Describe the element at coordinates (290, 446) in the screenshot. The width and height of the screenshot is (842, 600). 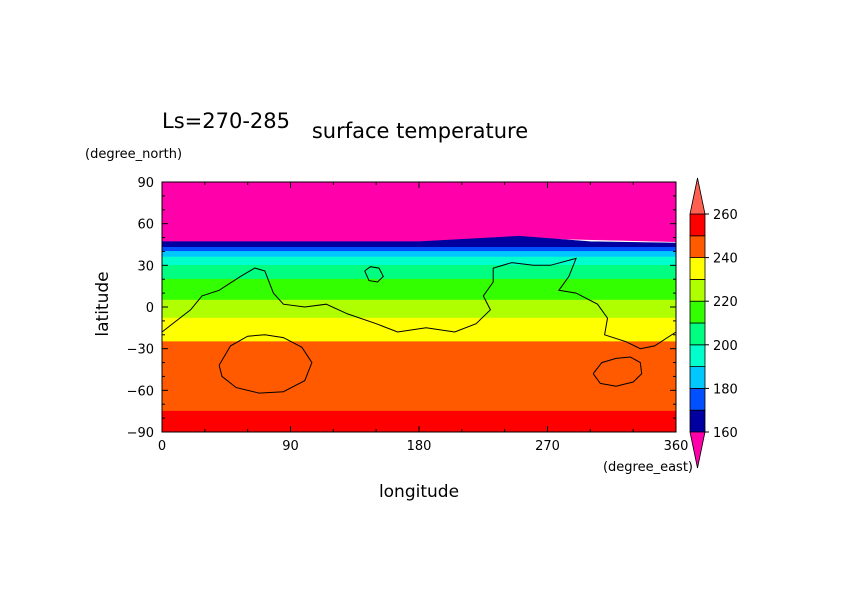
I see `x-tick-label: 90` at that location.